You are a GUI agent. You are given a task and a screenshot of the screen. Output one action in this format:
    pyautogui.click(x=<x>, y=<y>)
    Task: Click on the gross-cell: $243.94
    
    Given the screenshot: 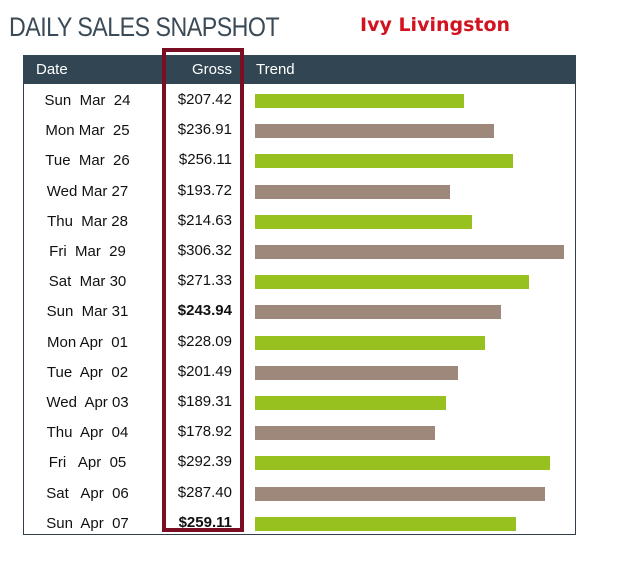 What is the action you would take?
    pyautogui.click(x=204, y=311)
    